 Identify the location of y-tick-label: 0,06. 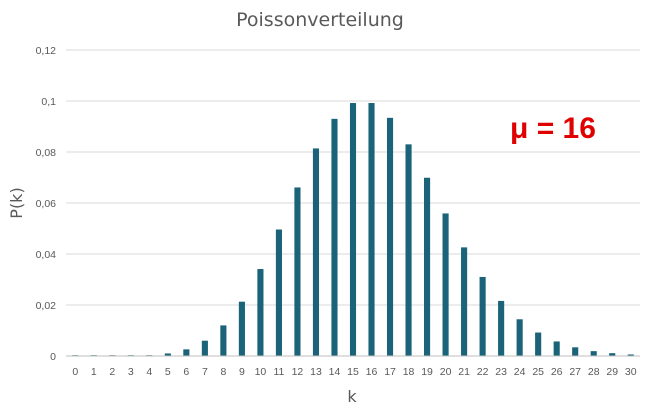
(46, 204).